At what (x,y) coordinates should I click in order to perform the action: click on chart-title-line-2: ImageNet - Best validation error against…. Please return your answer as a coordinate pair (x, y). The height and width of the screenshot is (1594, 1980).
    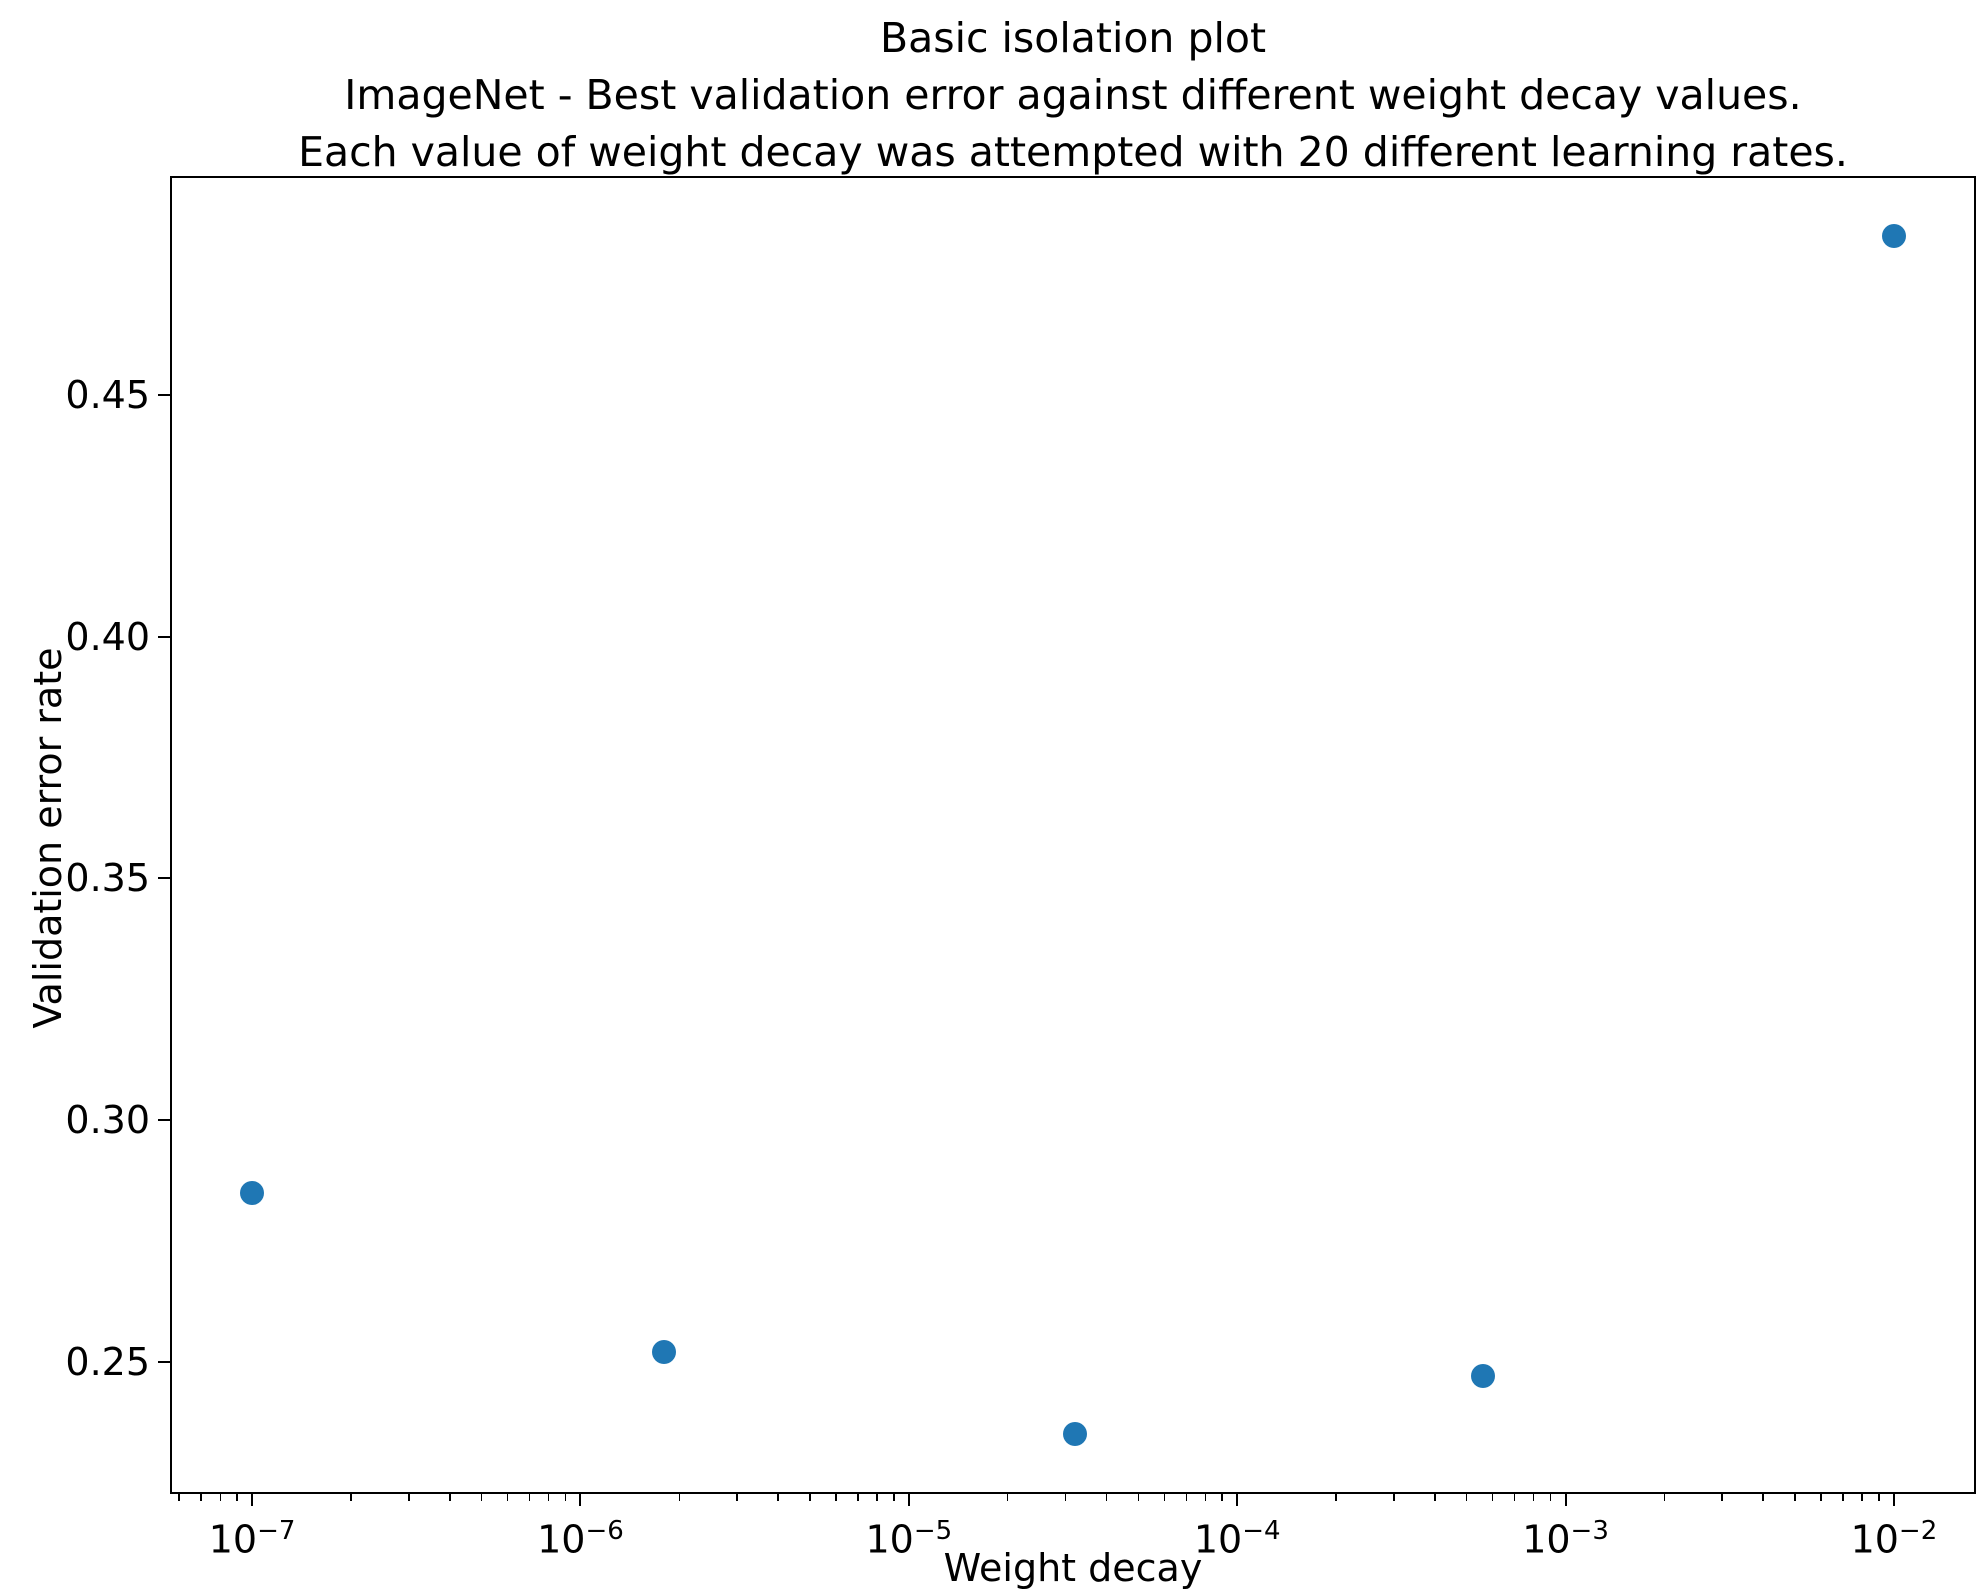
    Looking at the image, I should click on (1073, 95).